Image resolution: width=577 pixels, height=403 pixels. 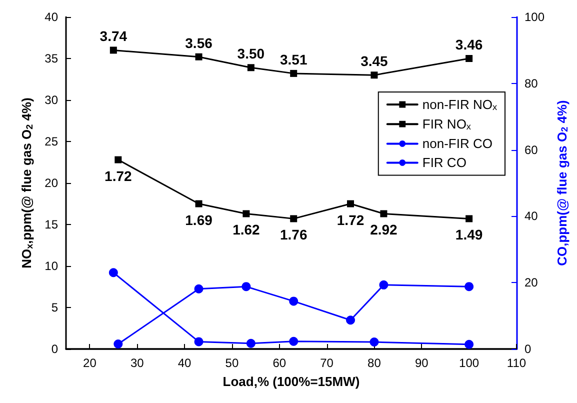 What do you see at coordinates (531, 149) in the screenshot?
I see `y2-tick-label: 60` at bounding box center [531, 149].